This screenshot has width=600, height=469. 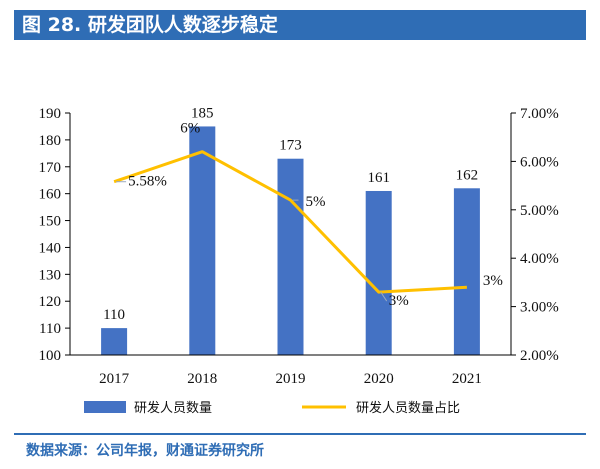 I want to click on right-tick-label: 3.00%, so click(x=539, y=308).